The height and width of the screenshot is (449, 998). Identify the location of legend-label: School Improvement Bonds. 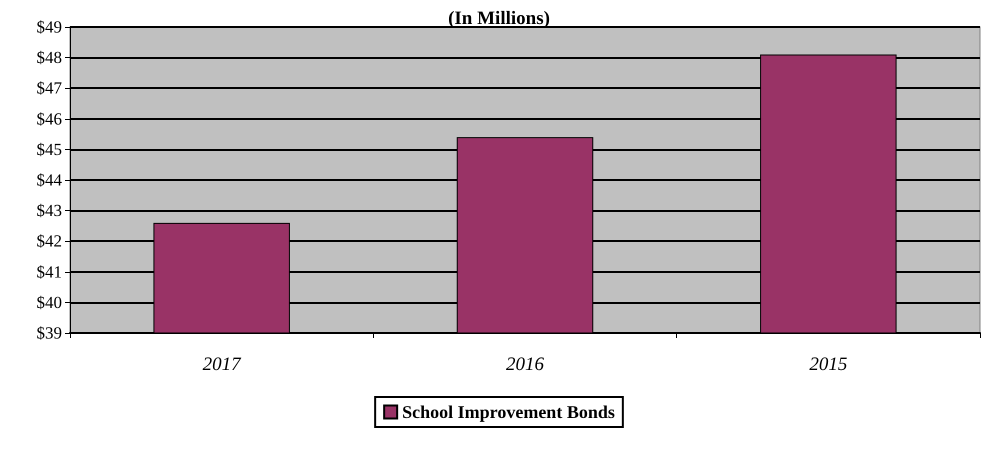
(508, 412).